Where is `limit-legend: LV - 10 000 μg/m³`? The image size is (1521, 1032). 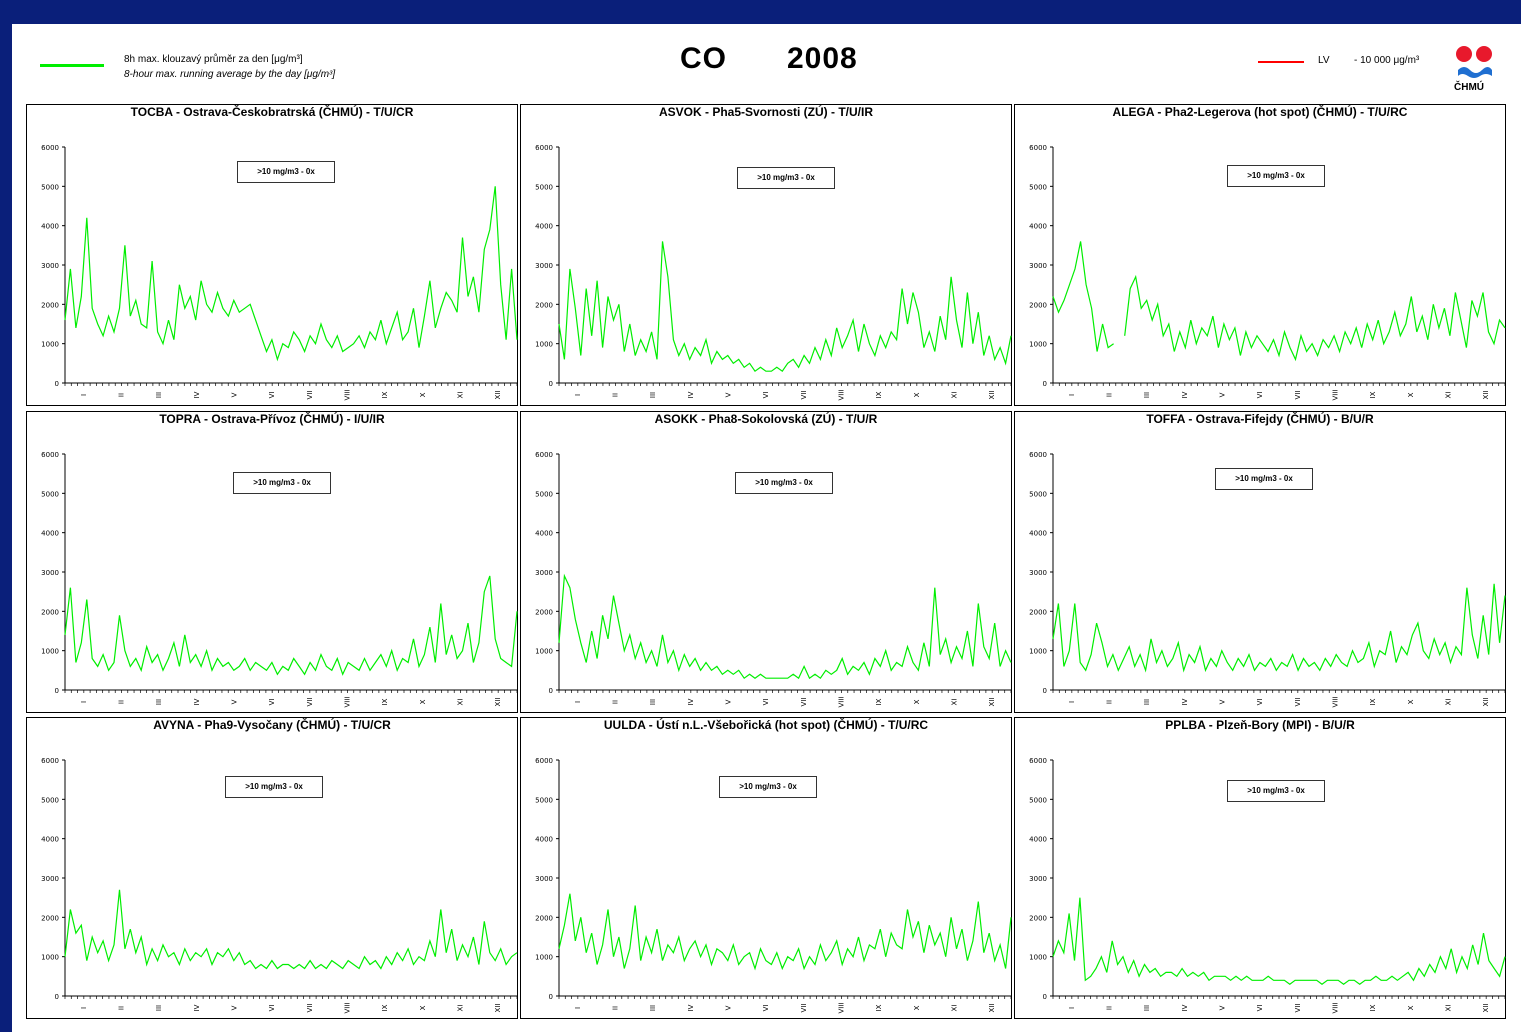 limit-legend: LV - 10 000 μg/m³ is located at coordinates (1358, 64).